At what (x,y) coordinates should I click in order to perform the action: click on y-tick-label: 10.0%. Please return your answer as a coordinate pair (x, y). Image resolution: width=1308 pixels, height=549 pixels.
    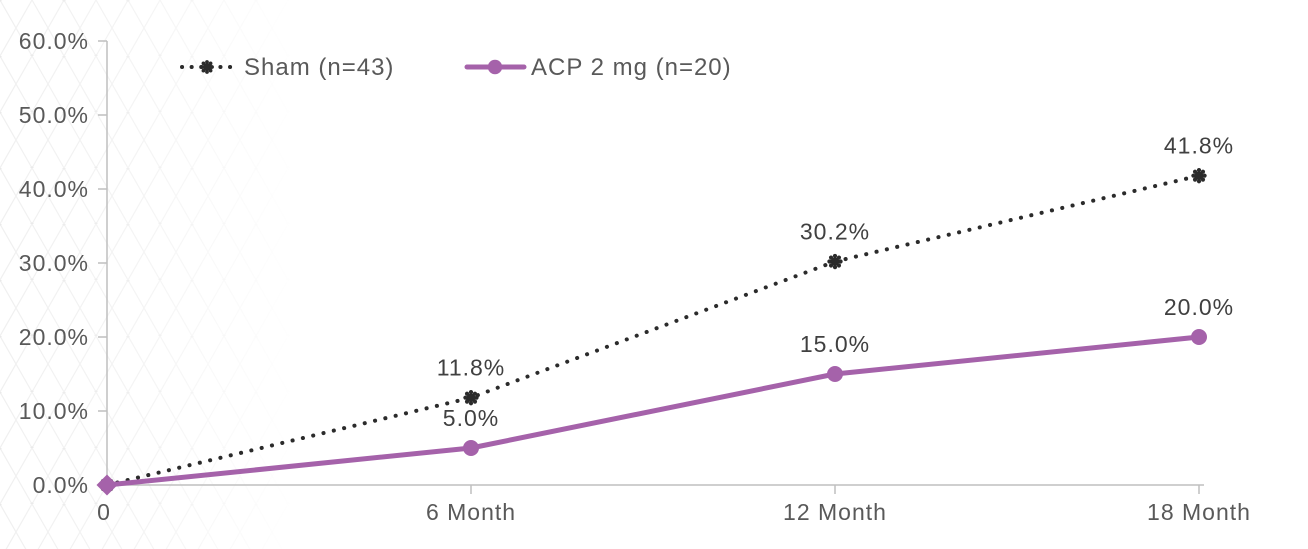
    Looking at the image, I should click on (54, 411).